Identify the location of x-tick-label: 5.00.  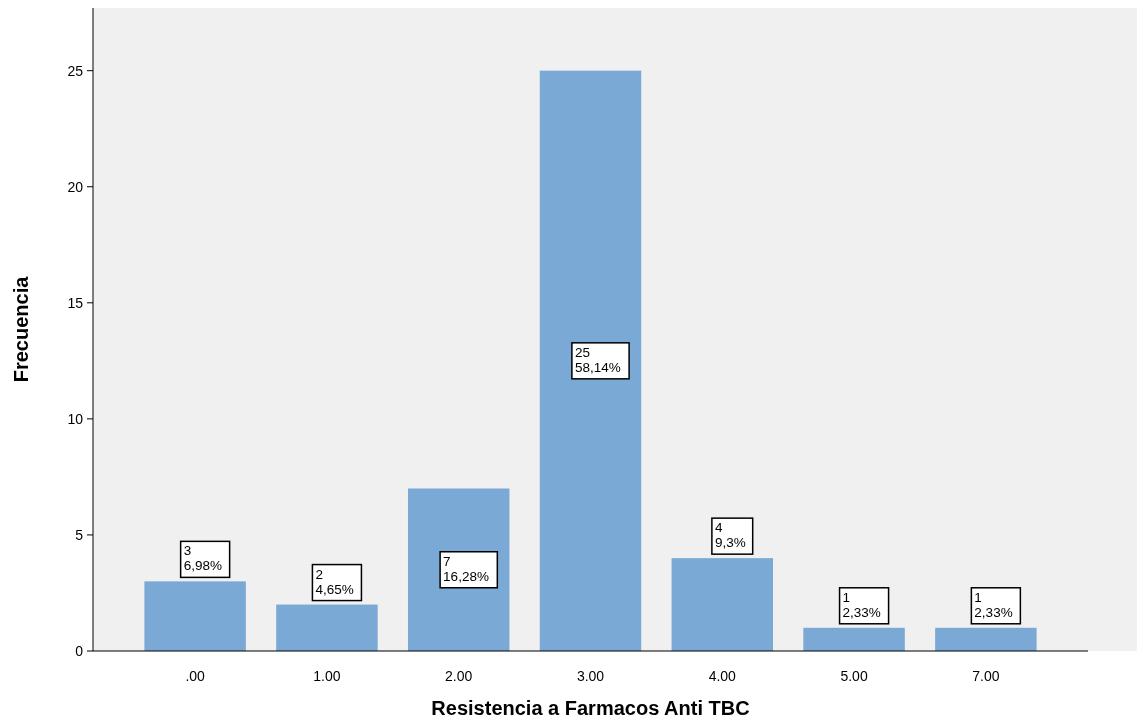
(854, 676).